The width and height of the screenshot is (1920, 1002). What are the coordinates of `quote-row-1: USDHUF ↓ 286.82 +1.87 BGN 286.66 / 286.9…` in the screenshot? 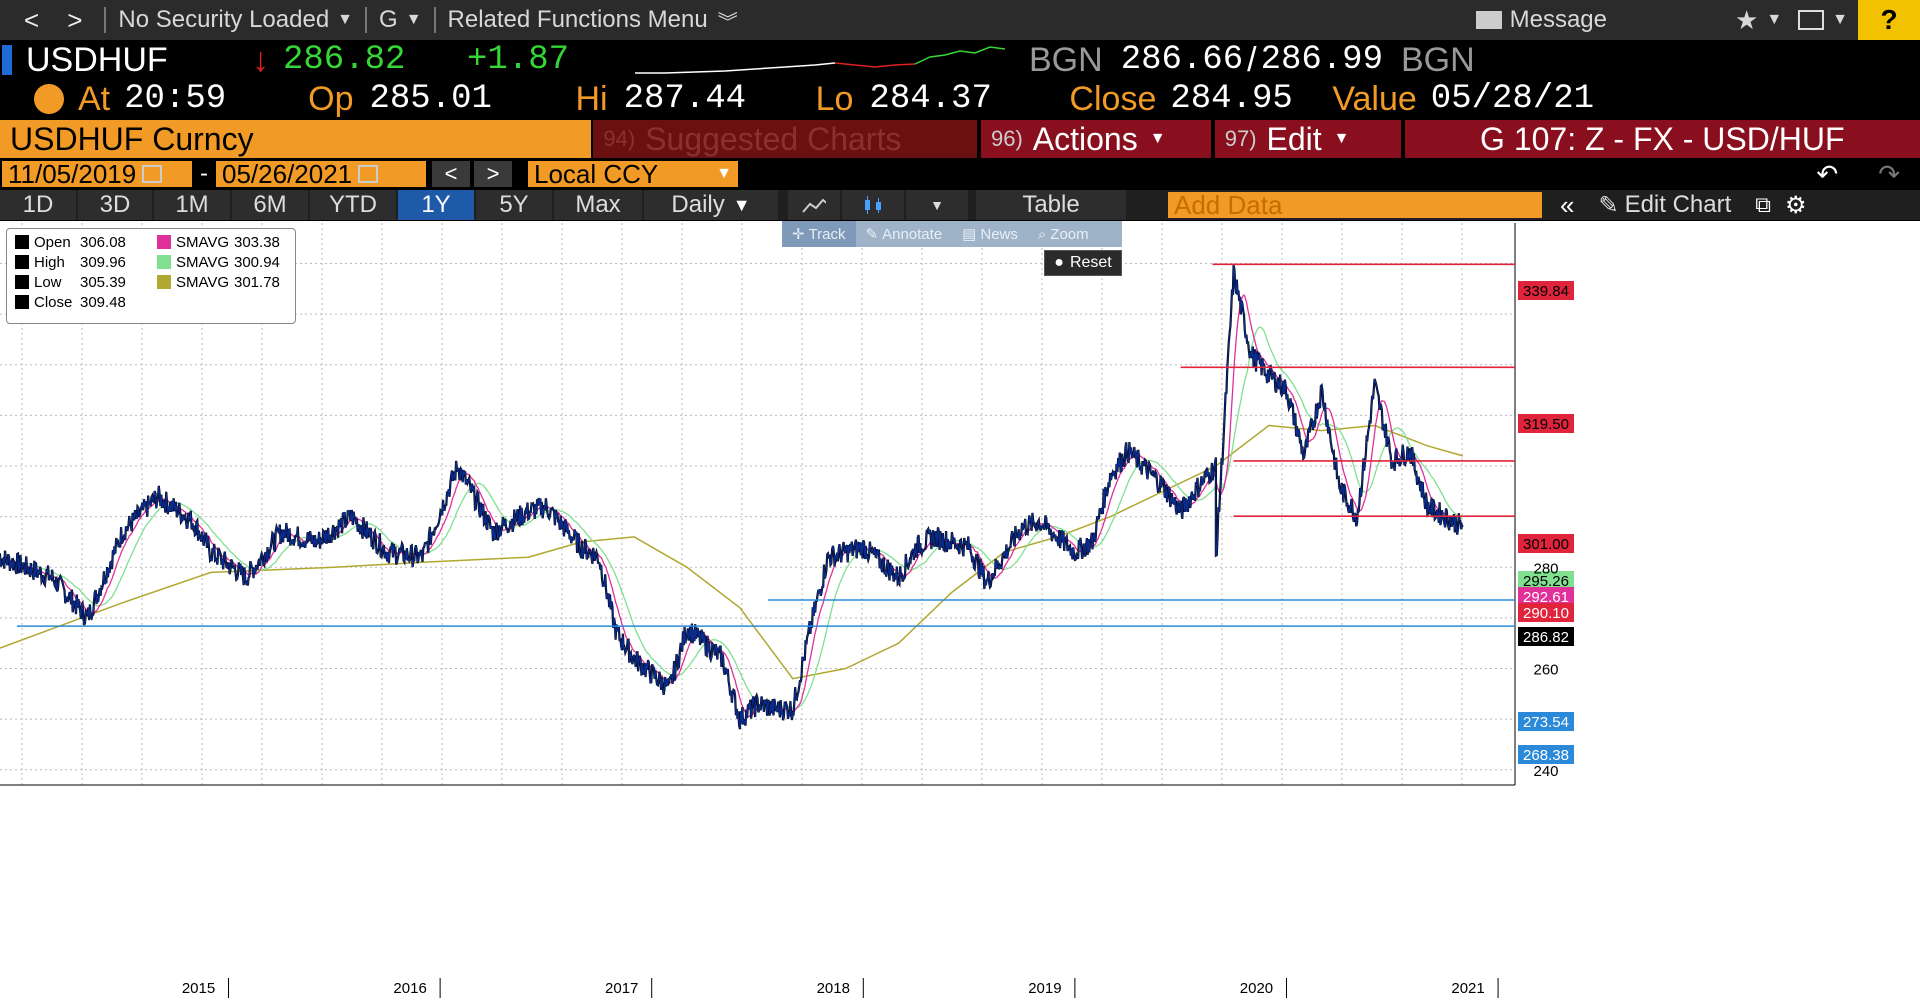 It's located at (960, 59).